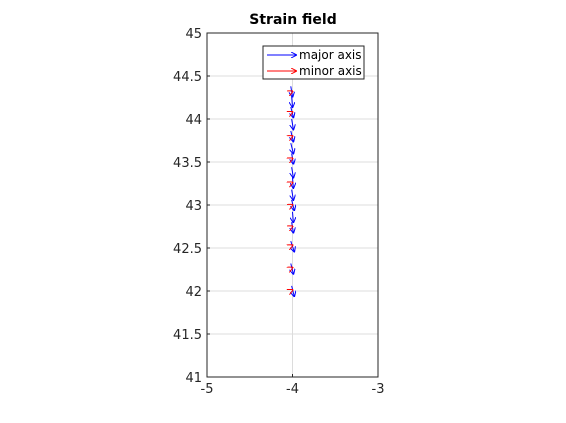 This screenshot has height=423, width=566. What do you see at coordinates (378, 389) in the screenshot?
I see `x-tick-label: -3` at bounding box center [378, 389].